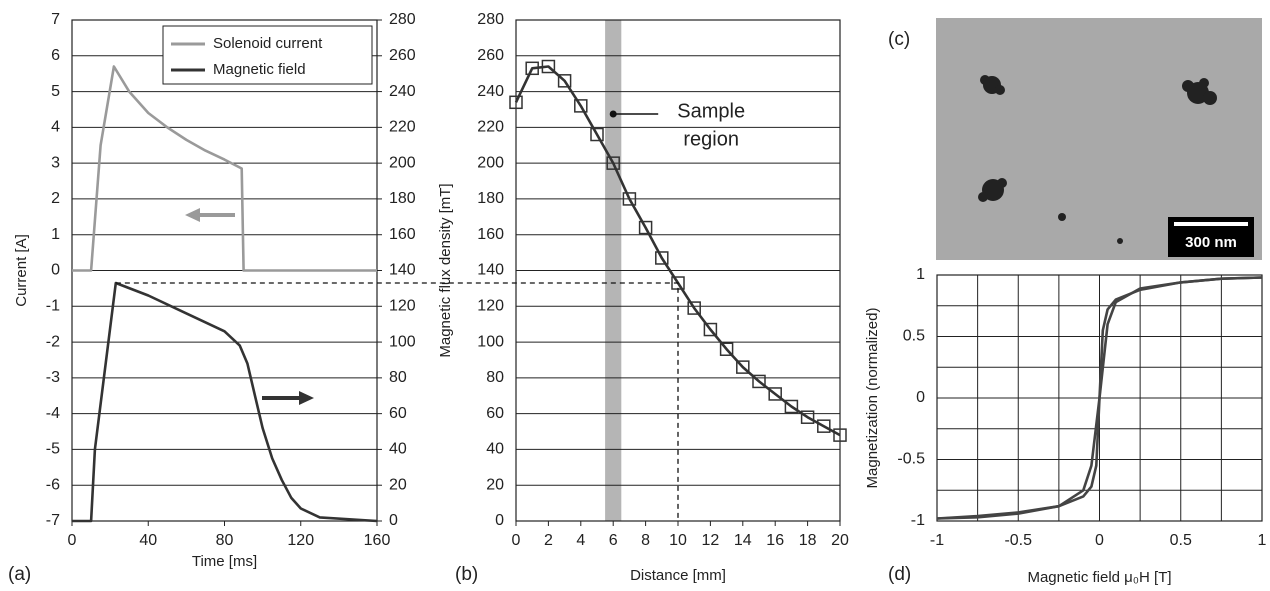  What do you see at coordinates (55, 162) in the screenshot?
I see `y-tick-label: 3` at bounding box center [55, 162].